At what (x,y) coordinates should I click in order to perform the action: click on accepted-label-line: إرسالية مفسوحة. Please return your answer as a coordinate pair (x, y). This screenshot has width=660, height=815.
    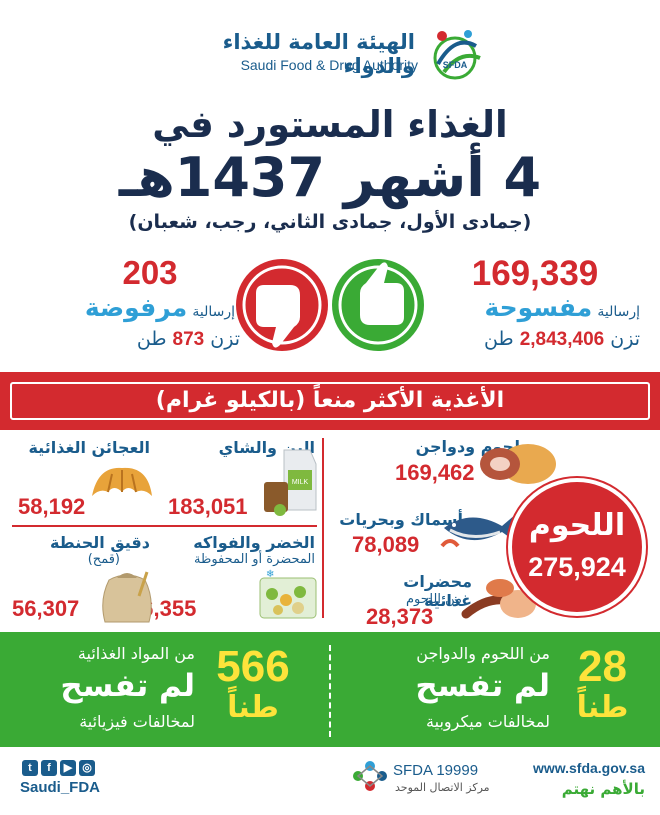
    Looking at the image, I should click on (530, 307).